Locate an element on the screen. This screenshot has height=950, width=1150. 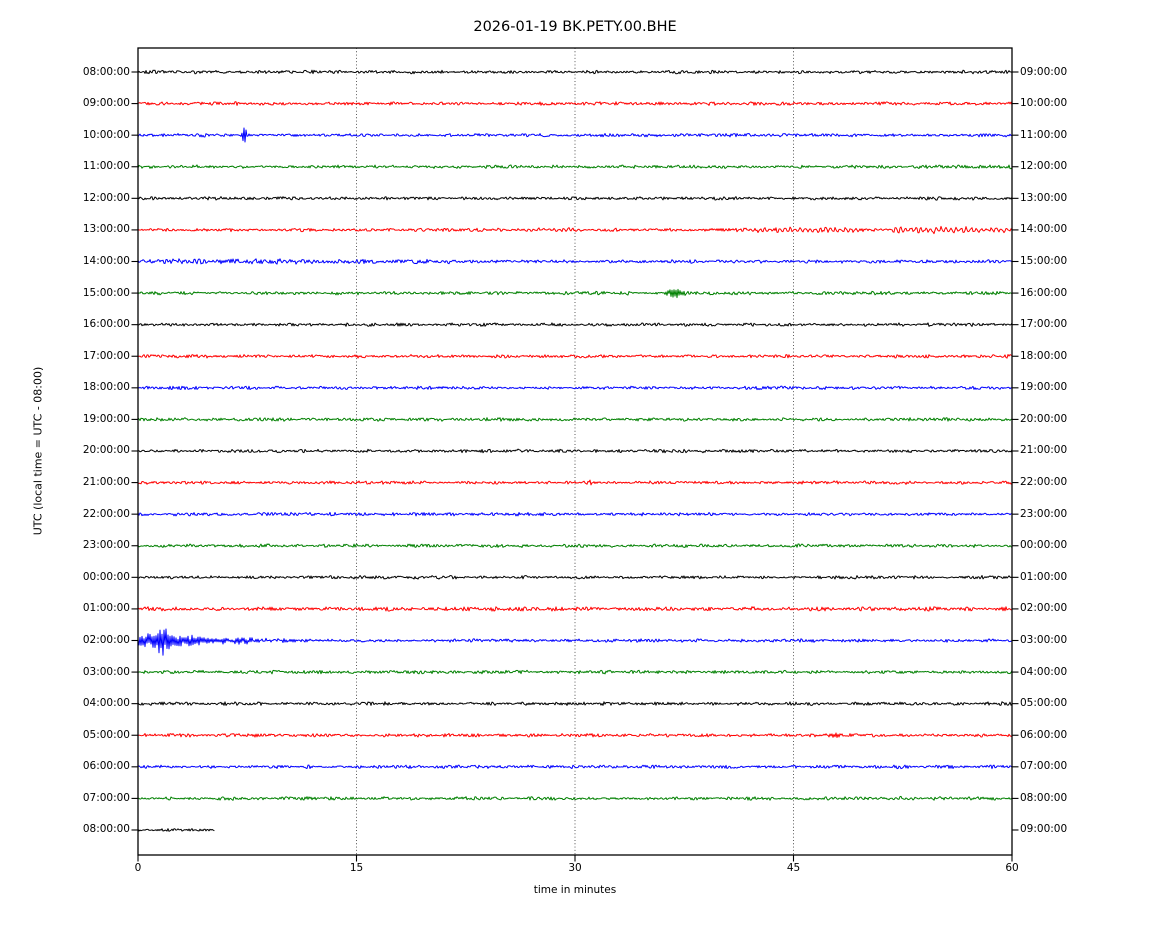
local-time-label: 03:00:00 is located at coordinates (1044, 639).